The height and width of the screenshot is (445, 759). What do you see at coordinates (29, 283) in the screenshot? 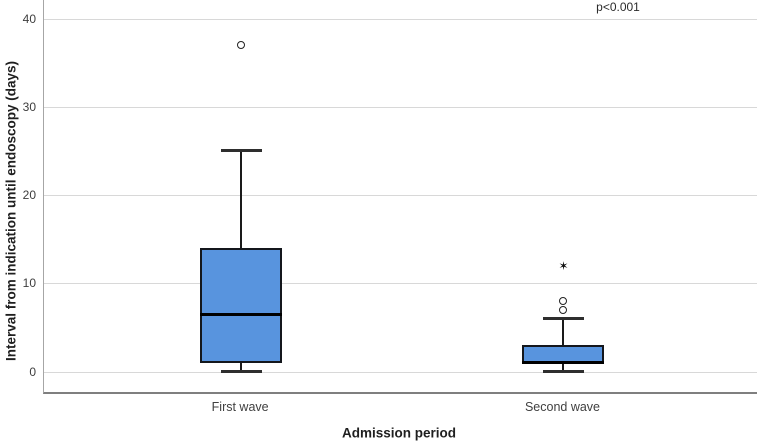
I see `y-tick-label: 10` at bounding box center [29, 283].